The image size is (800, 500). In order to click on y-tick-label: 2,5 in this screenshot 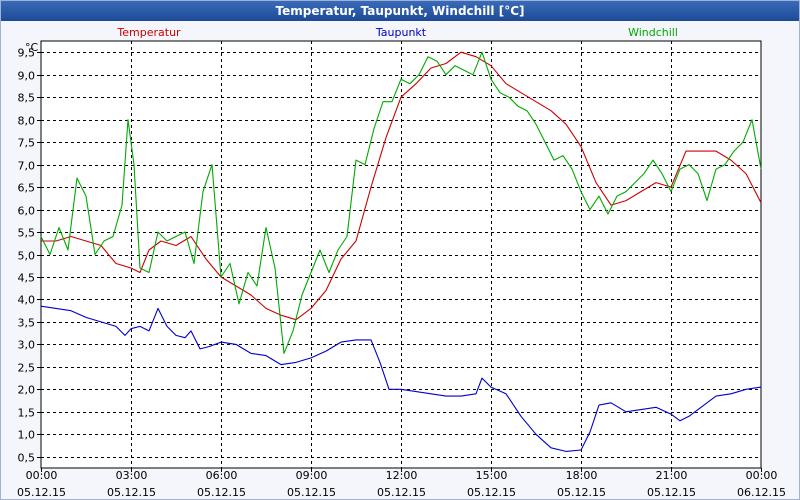, I will do `click(27, 368)`.